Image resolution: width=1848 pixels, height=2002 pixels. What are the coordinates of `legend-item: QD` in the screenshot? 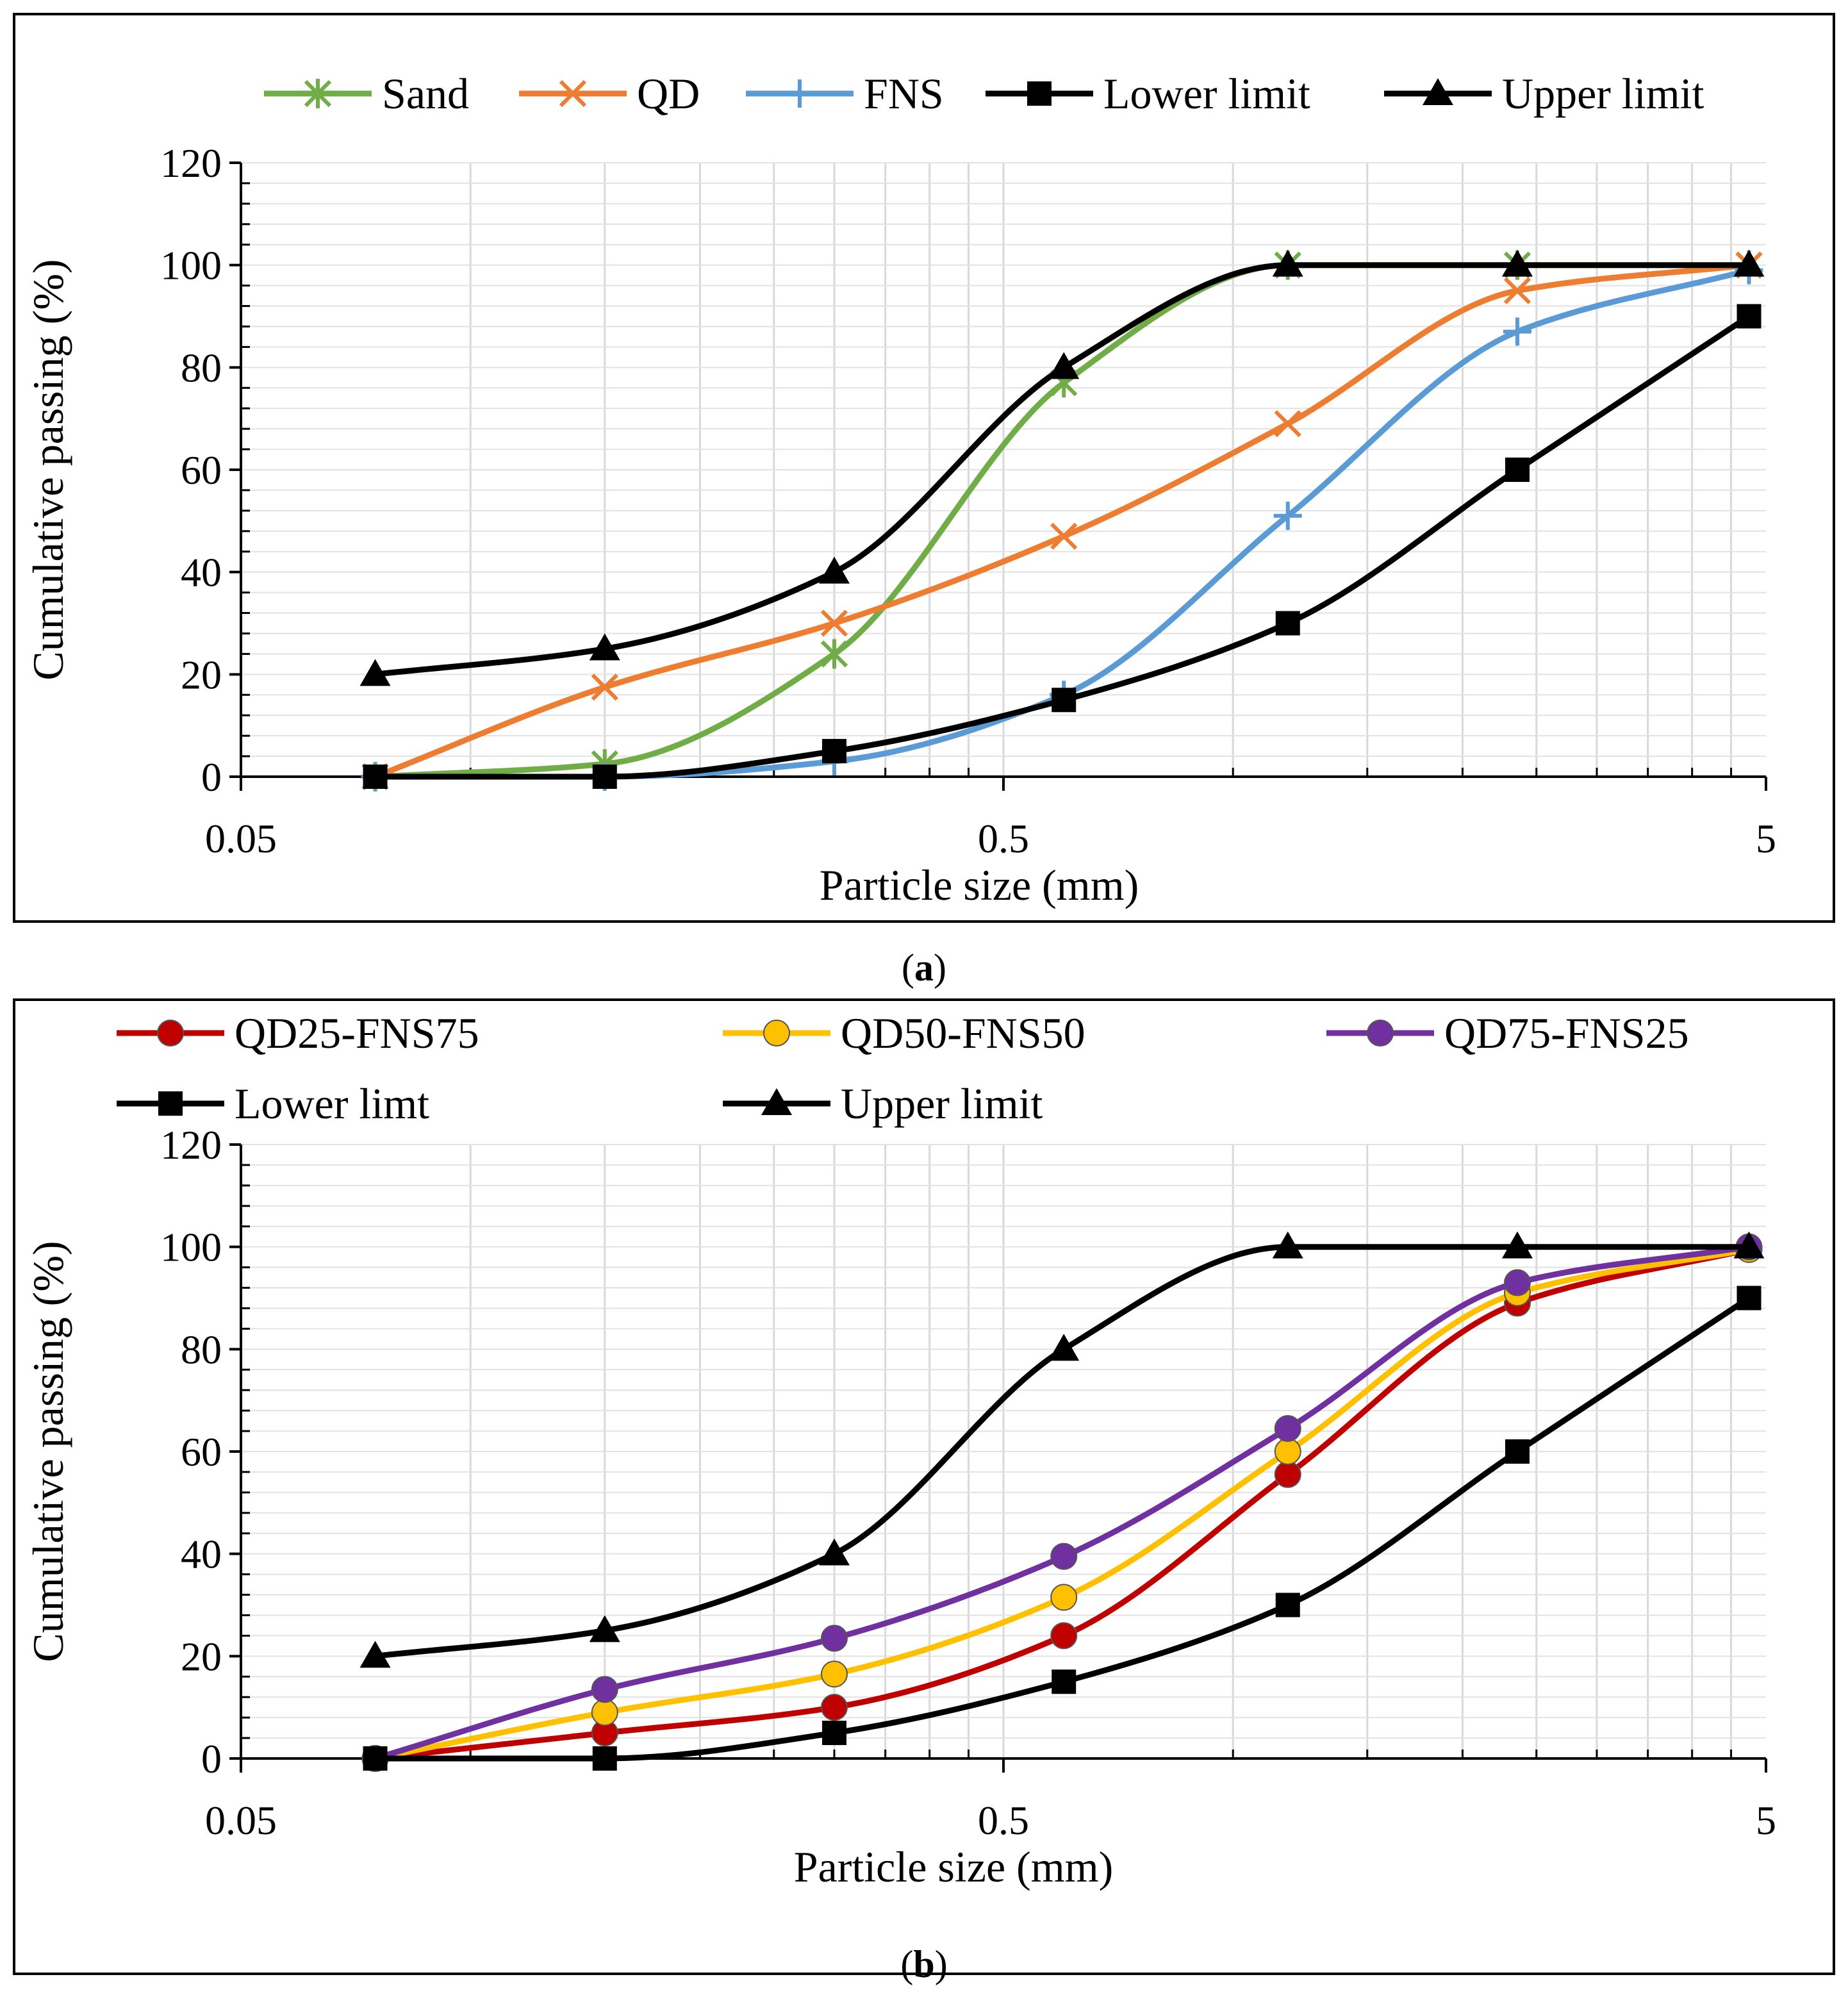 It's located at (609, 93).